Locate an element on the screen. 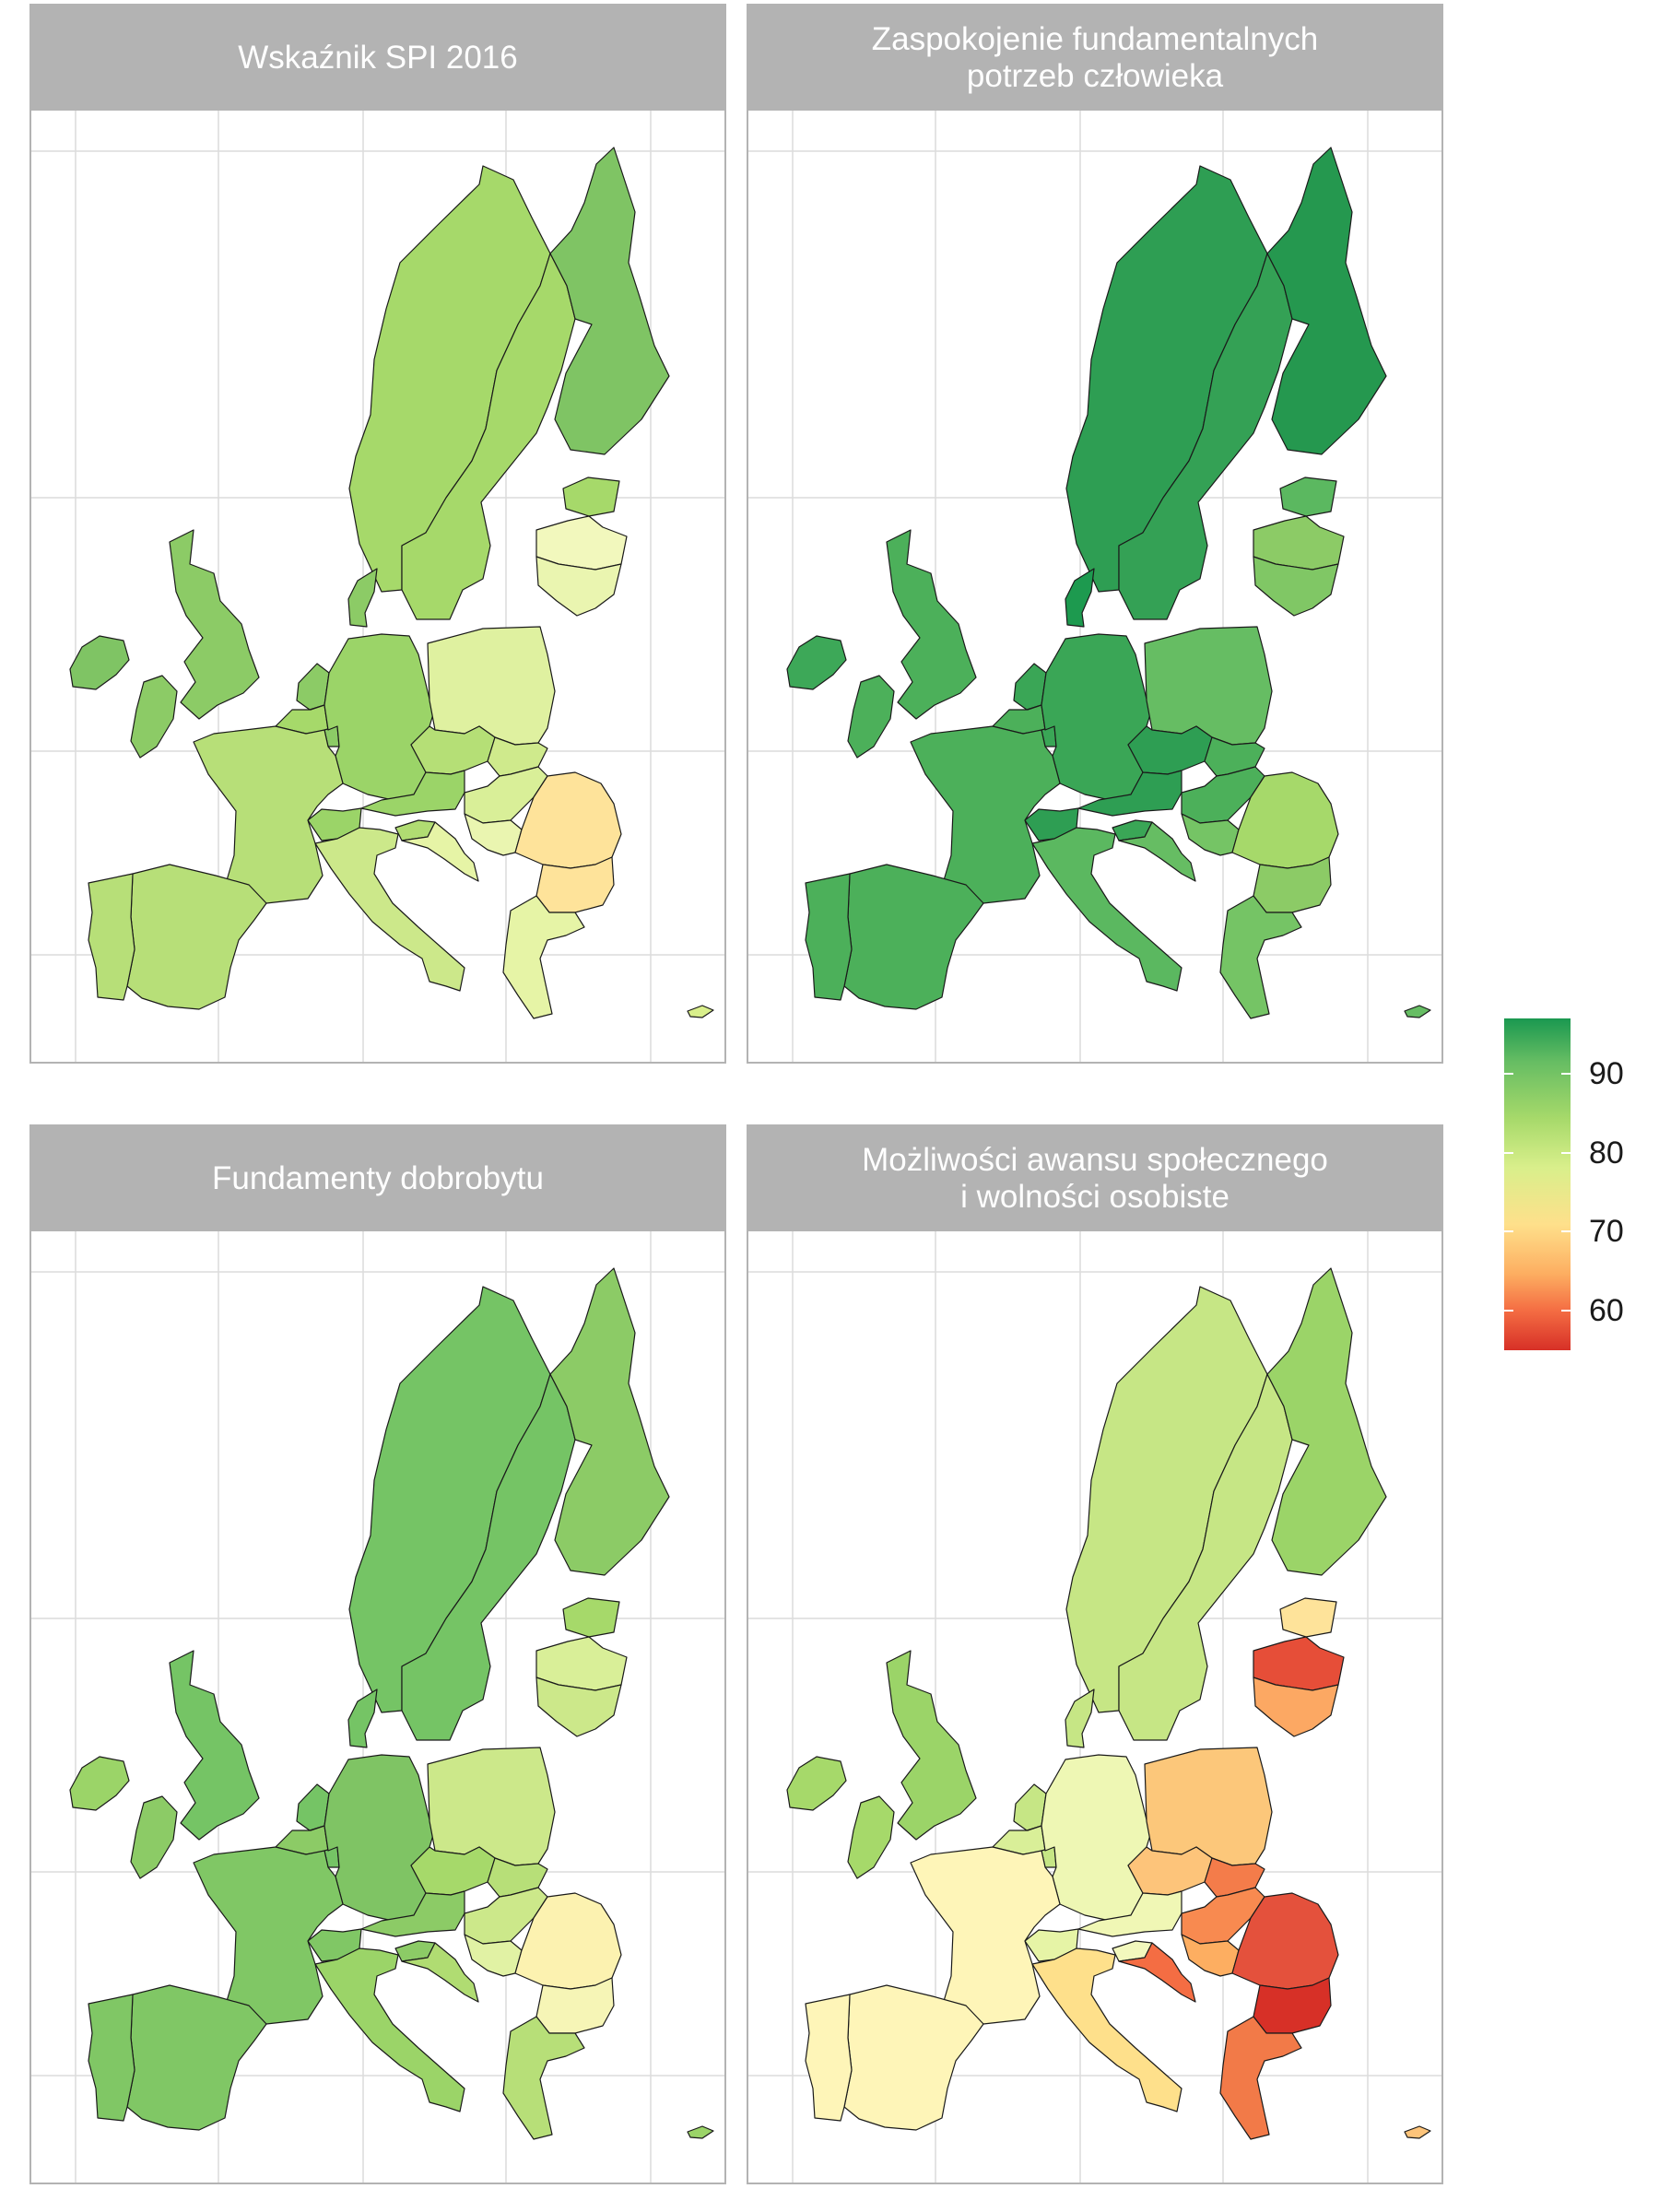 The height and width of the screenshot is (2212, 1659). panel-title-strip: Wskaźnik SPI 2016 is located at coordinates (377, 58).